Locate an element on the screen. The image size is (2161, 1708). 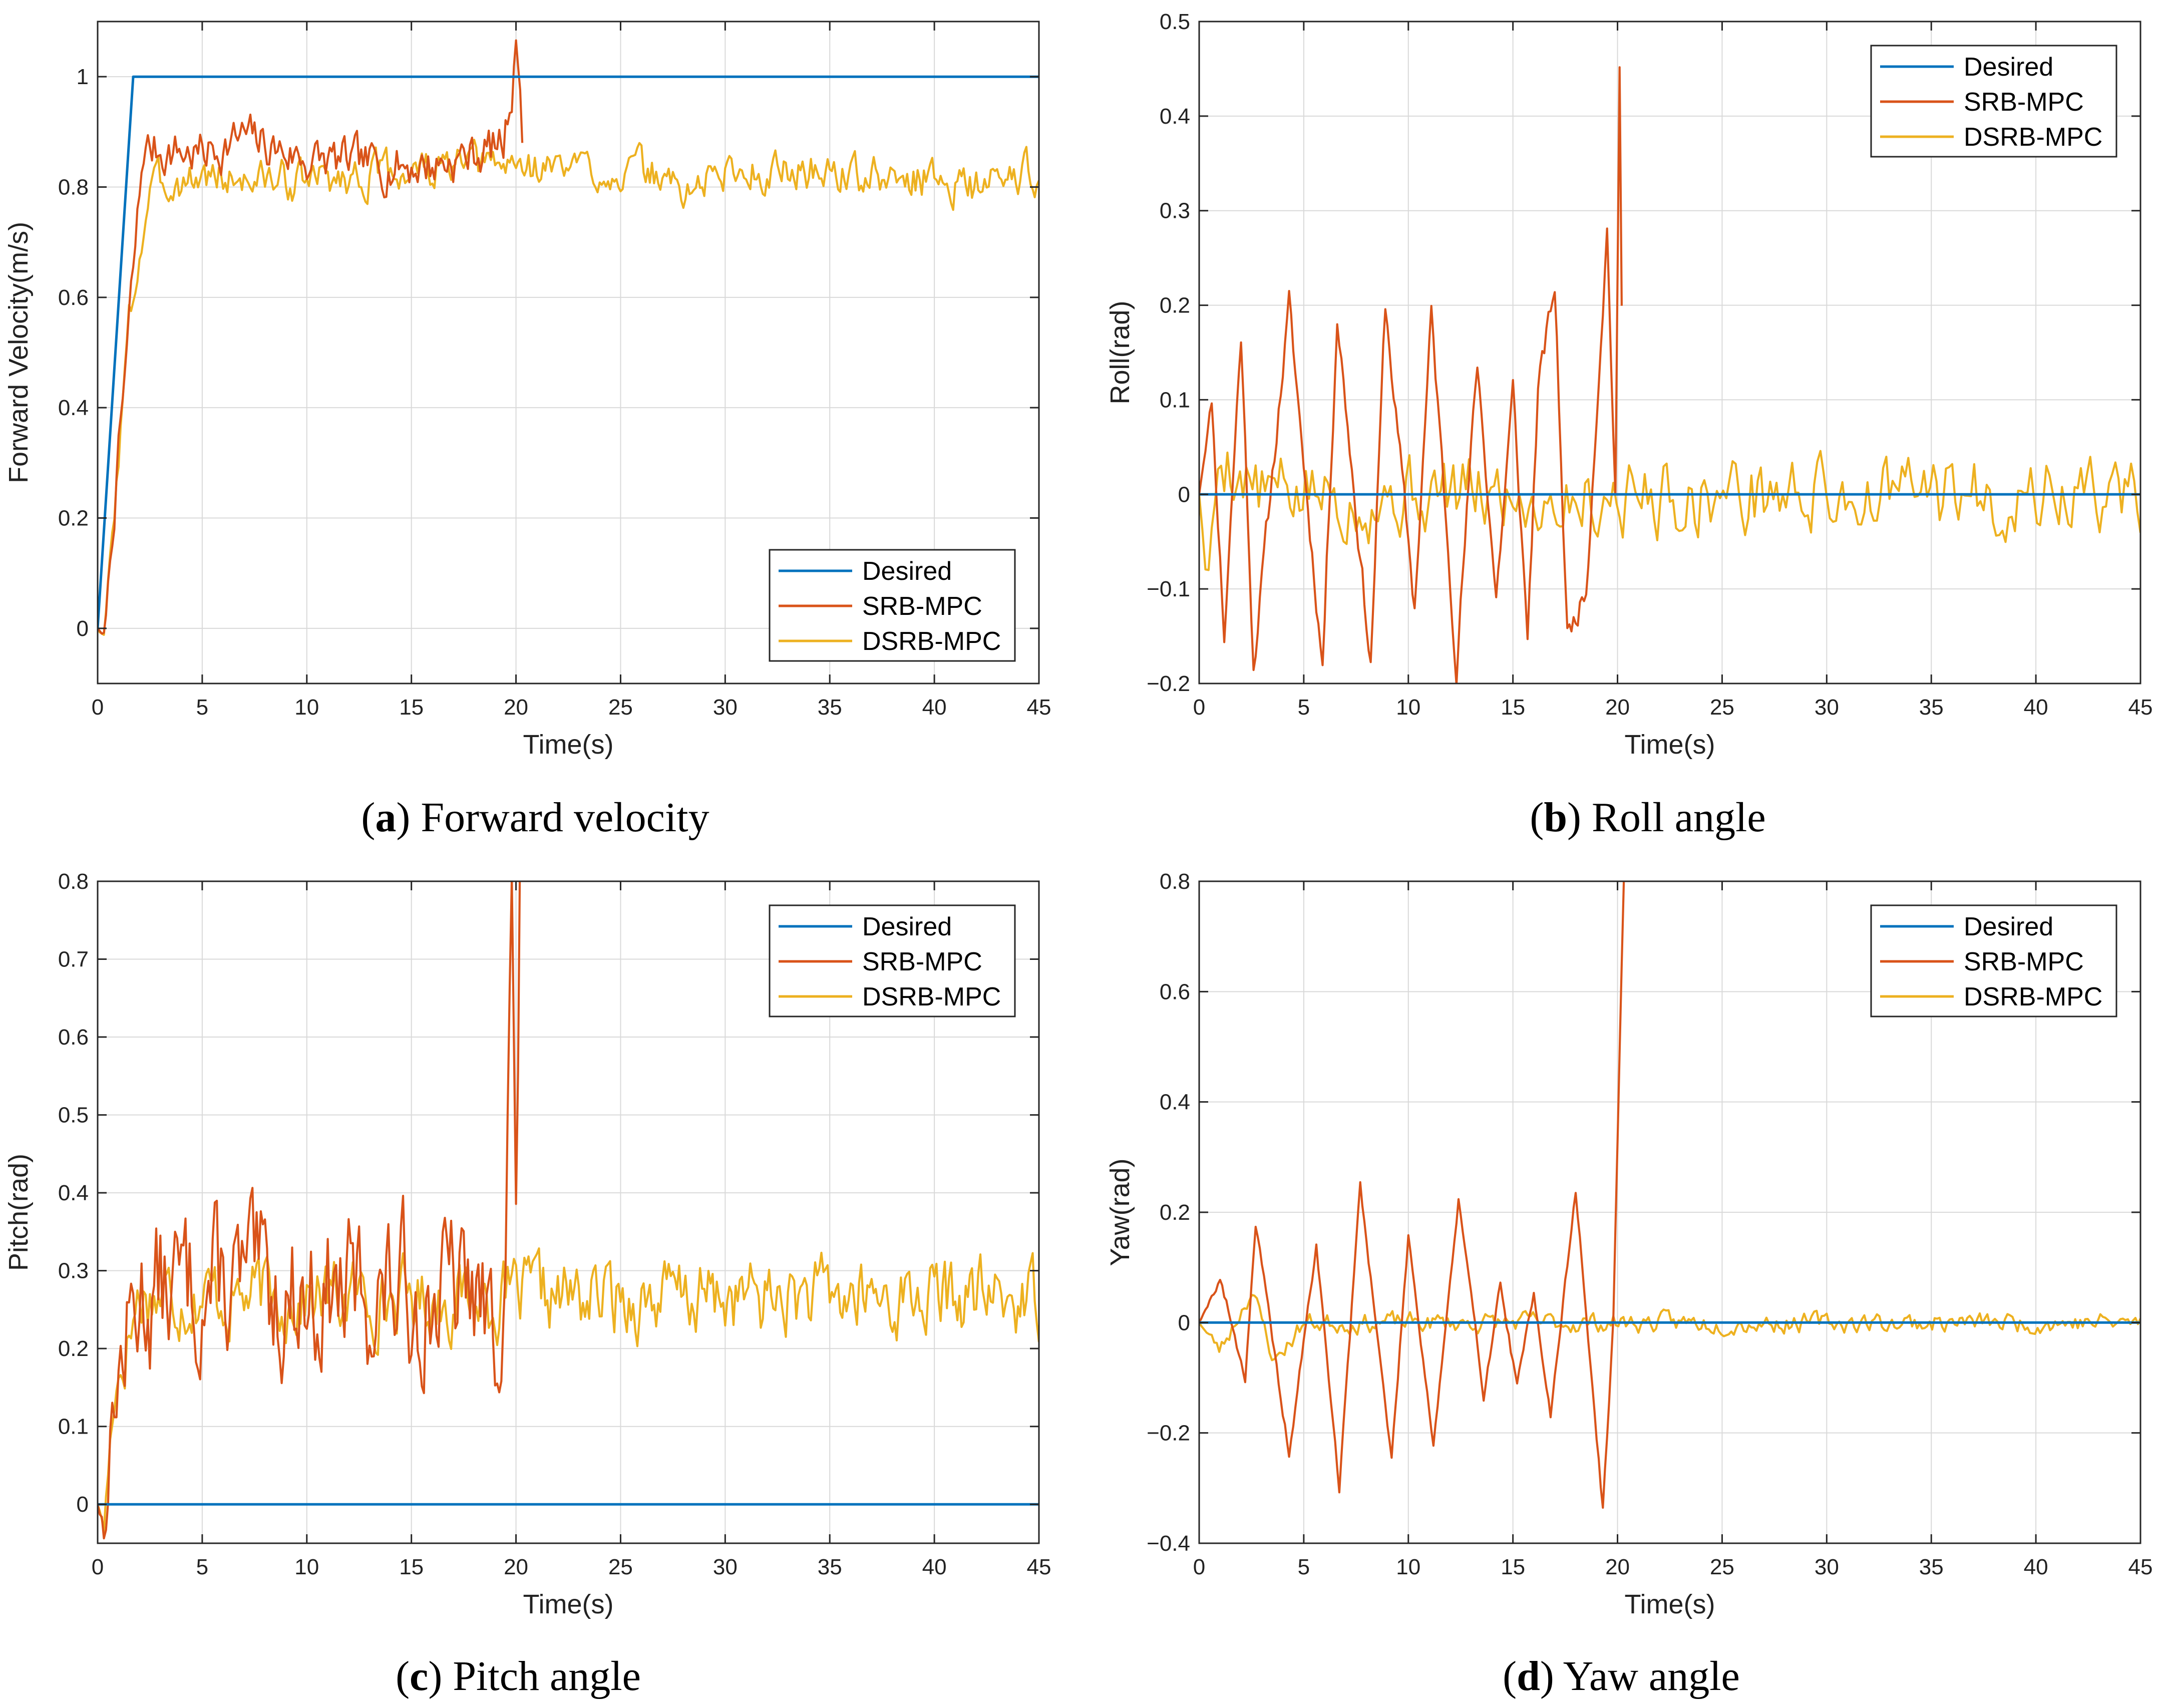
x-tick-label: 35 is located at coordinates (1931, 1567).